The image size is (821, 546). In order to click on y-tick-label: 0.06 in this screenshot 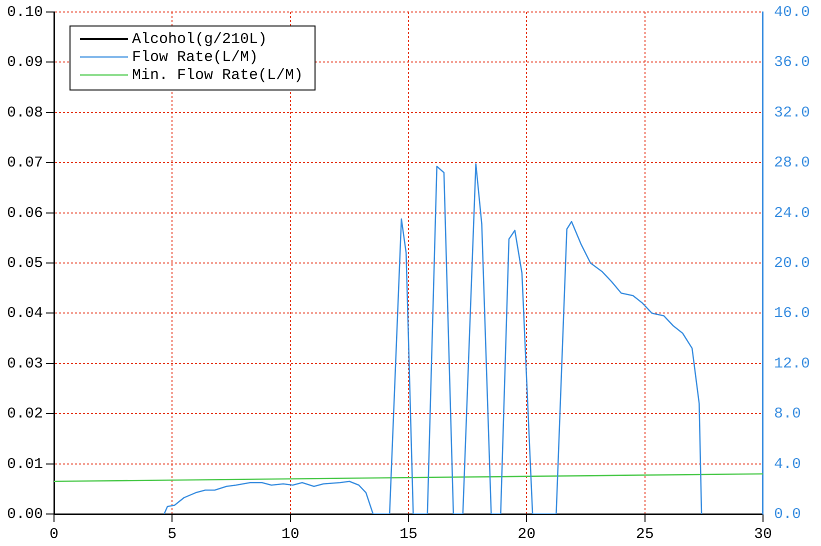, I will do `click(25, 213)`.